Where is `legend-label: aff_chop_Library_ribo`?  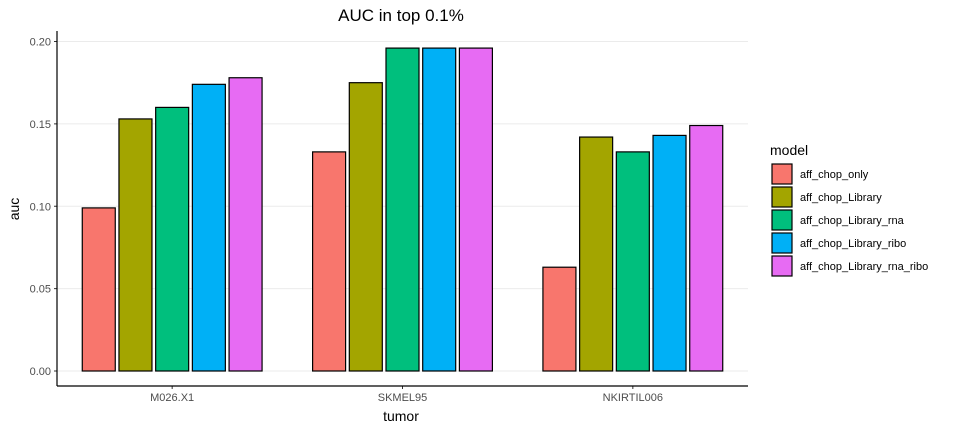 legend-label: aff_chop_Library_ribo is located at coordinates (853, 244).